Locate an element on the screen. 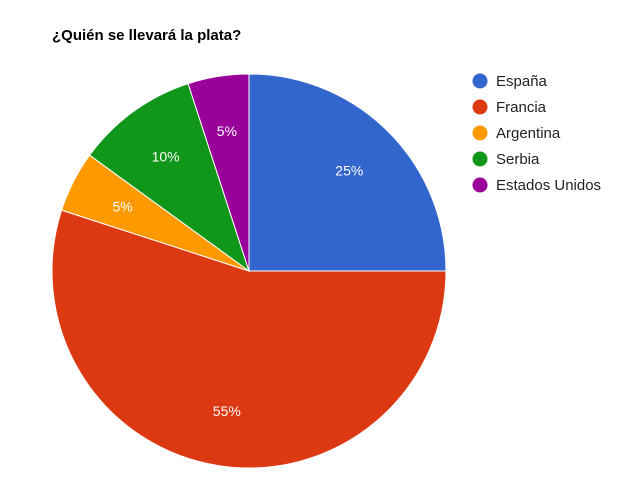 The height and width of the screenshot is (480, 622). slice-label-3: 5% is located at coordinates (123, 207).